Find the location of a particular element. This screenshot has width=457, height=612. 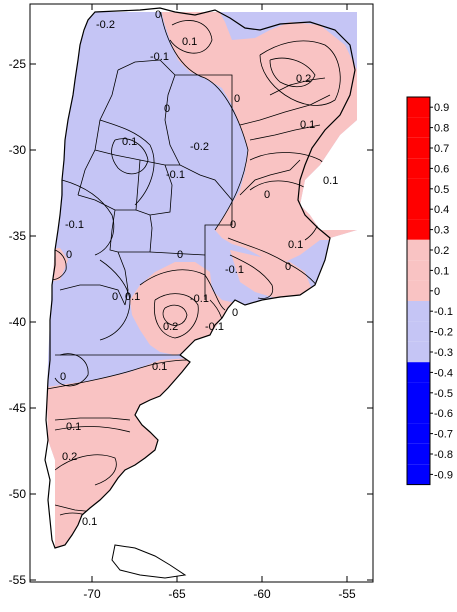

legend-label: -0.3 is located at coordinates (443, 353).